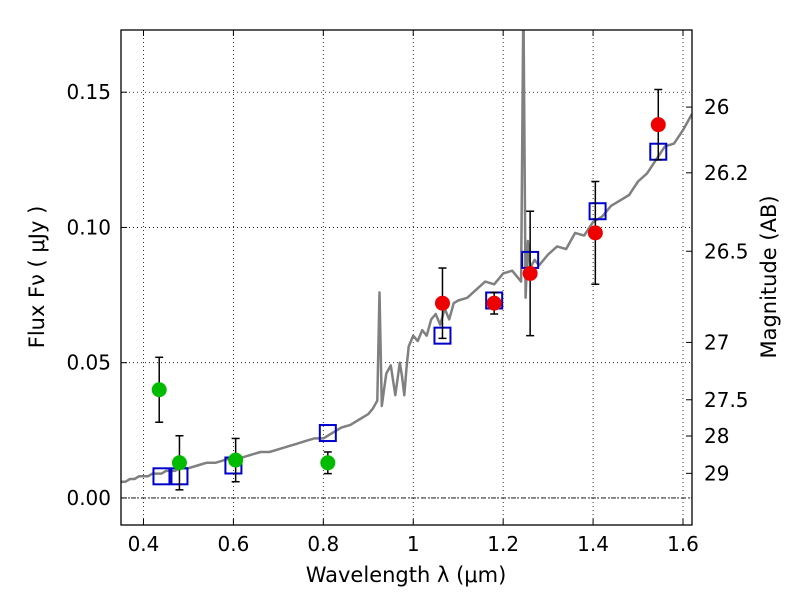 The height and width of the screenshot is (600, 800). Describe the element at coordinates (593, 544) in the screenshot. I see `x-tick-label: 1.4` at that location.